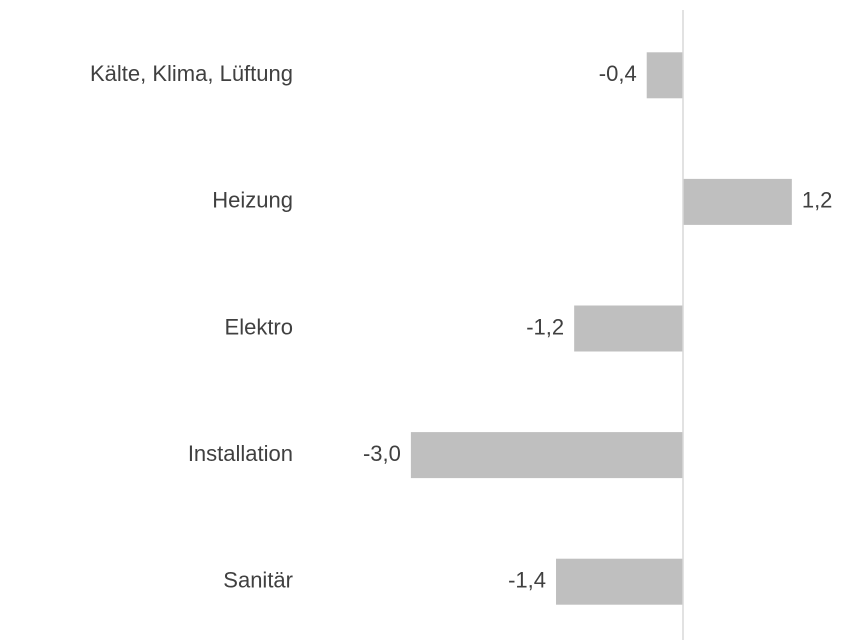  What do you see at coordinates (252, 200) in the screenshot?
I see `category-label: Heizung` at bounding box center [252, 200].